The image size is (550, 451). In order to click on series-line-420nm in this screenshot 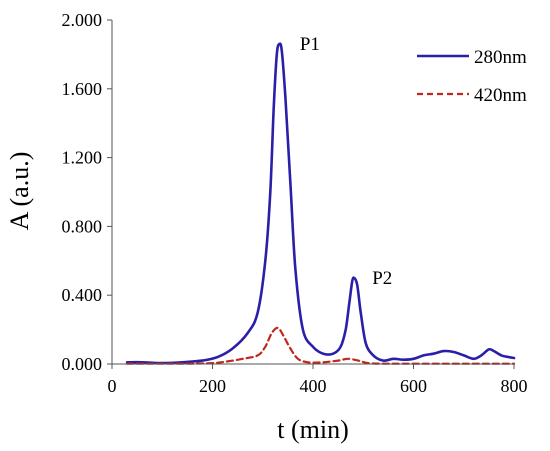, I will do `click(321, 345)`.